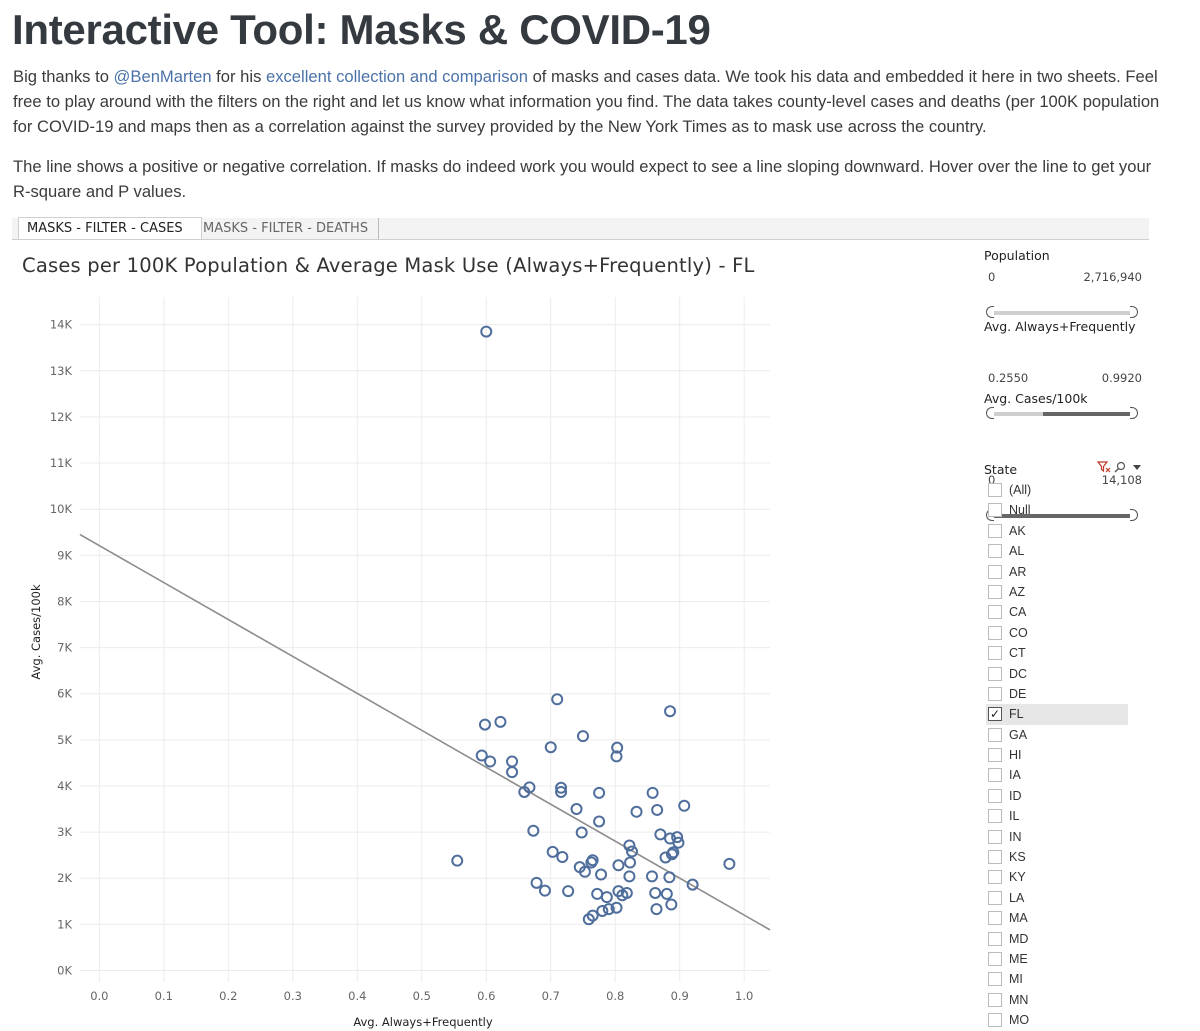 This screenshot has width=1200, height=1031. What do you see at coordinates (162, 76) in the screenshot?
I see `benmarten-link: @BenMarten` at bounding box center [162, 76].